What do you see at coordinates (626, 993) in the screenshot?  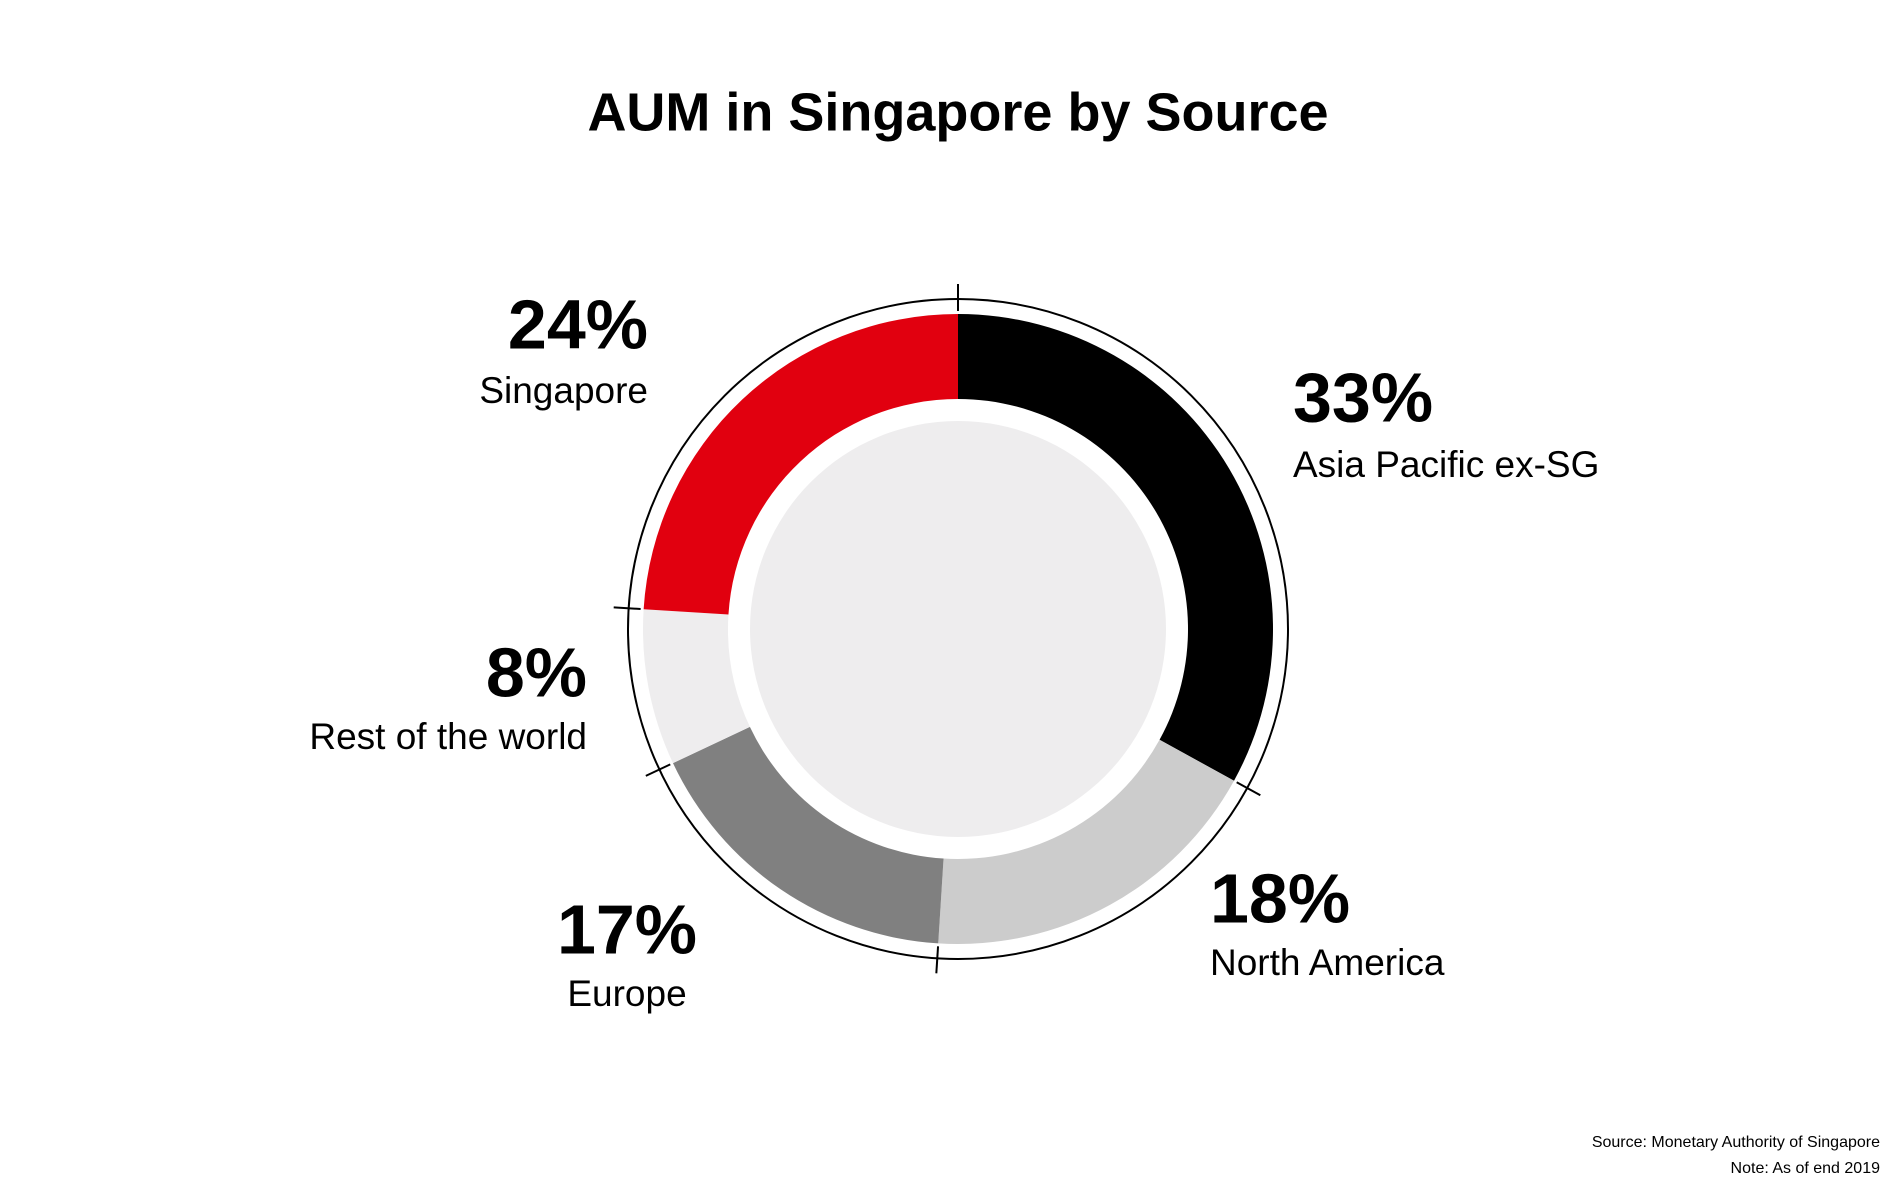 I see `category-label: Europe` at bounding box center [626, 993].